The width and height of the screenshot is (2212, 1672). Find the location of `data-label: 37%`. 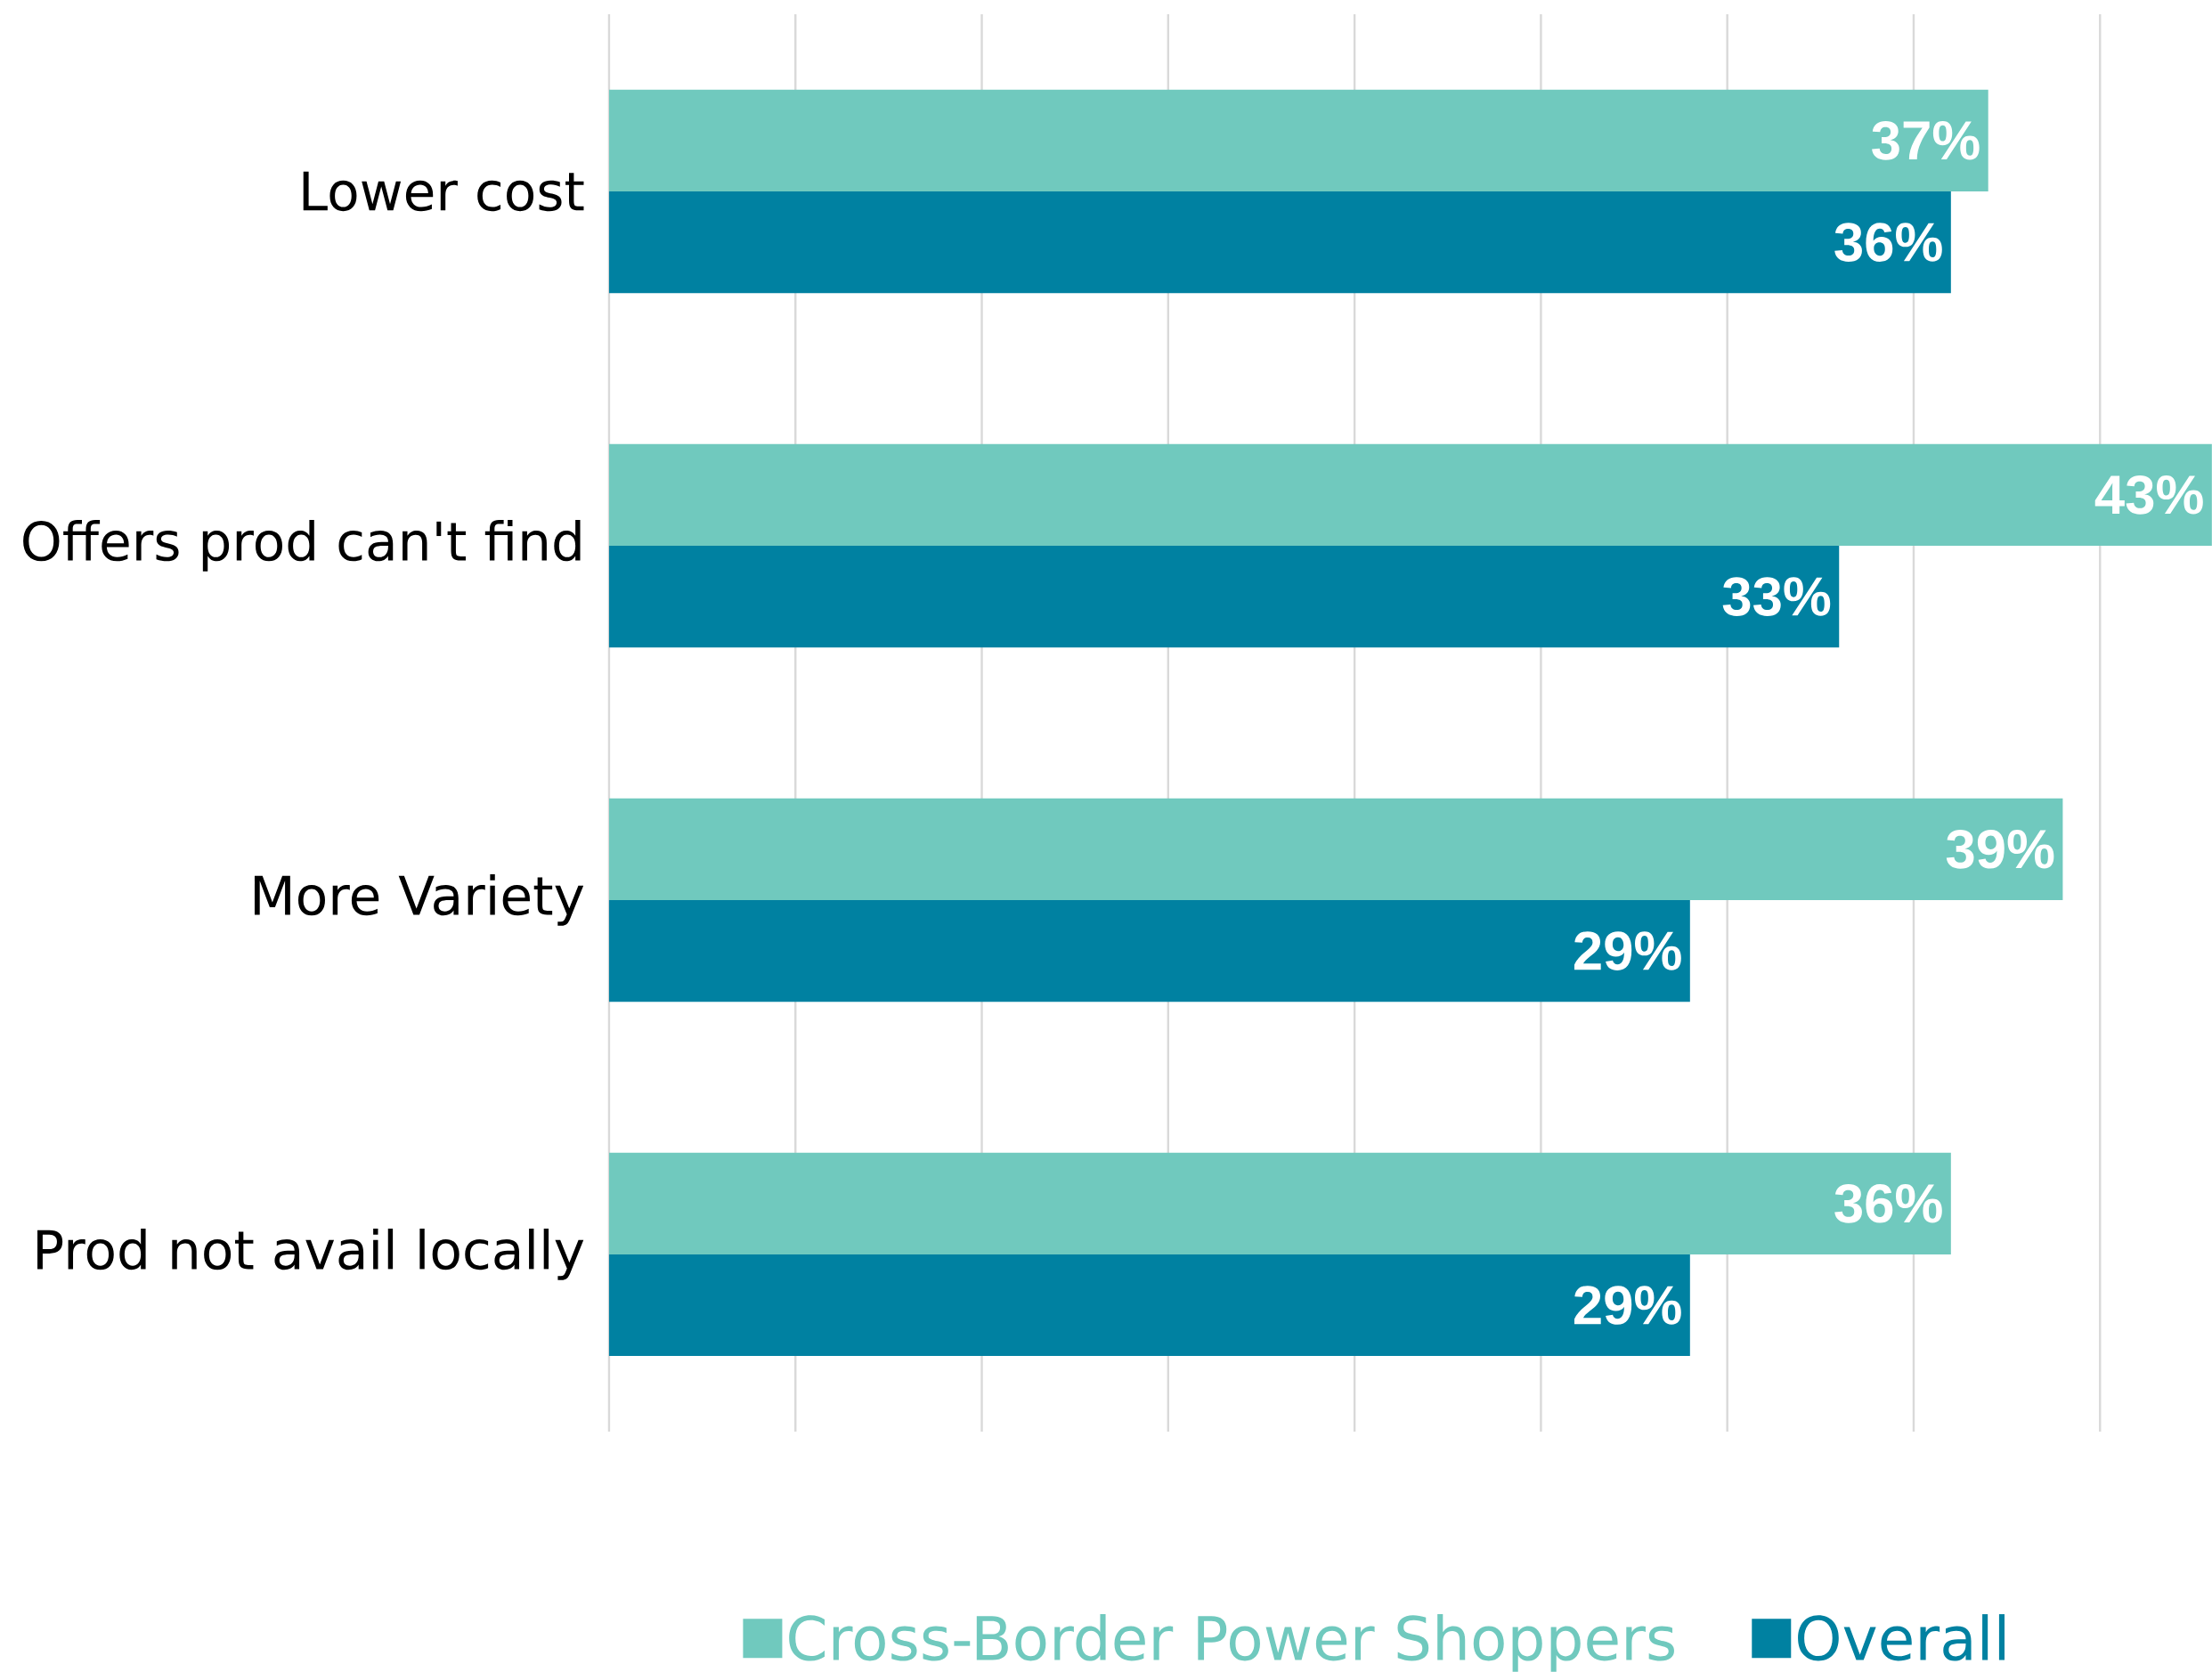

data-label: 37% is located at coordinates (1926, 140).